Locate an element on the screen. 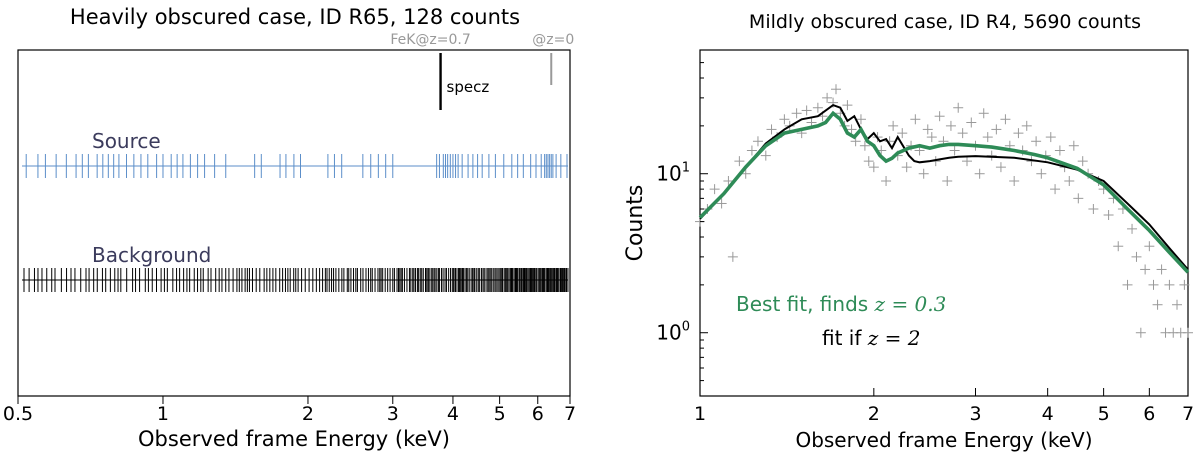 The width and height of the screenshot is (1200, 457). specz-label: specz is located at coordinates (468, 87).